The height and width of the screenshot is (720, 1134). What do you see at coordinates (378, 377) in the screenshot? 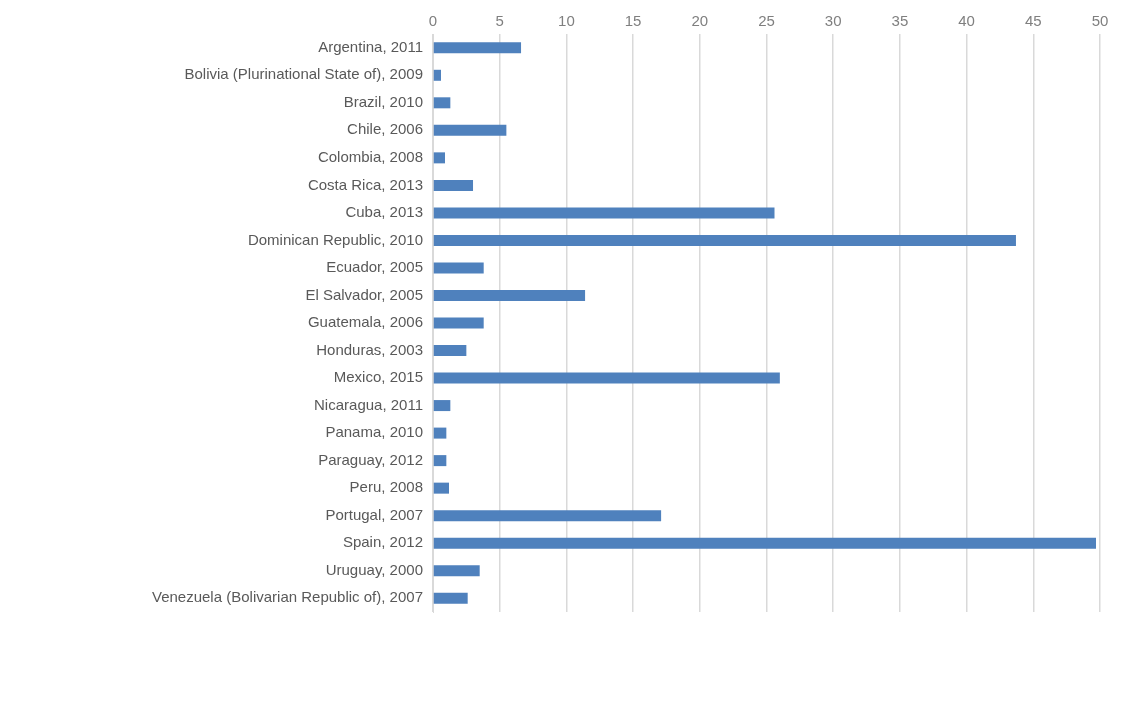
I see `y-tick-label: Mexico, 2015` at bounding box center [378, 377].